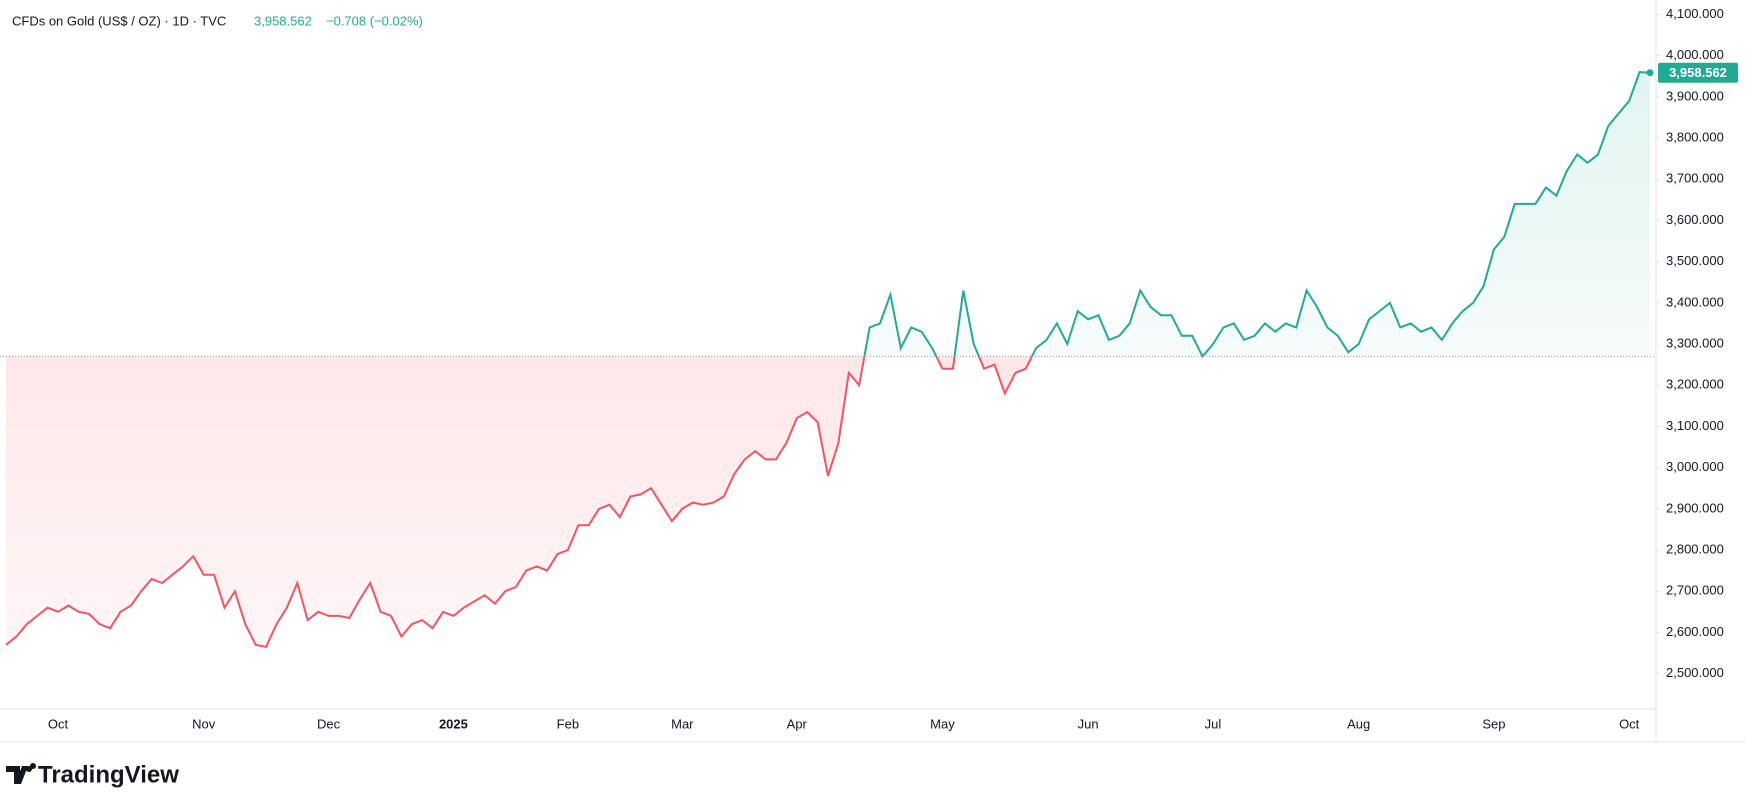  Describe the element at coordinates (1695, 425) in the screenshot. I see `y-tick-label: 3,100.000` at that location.